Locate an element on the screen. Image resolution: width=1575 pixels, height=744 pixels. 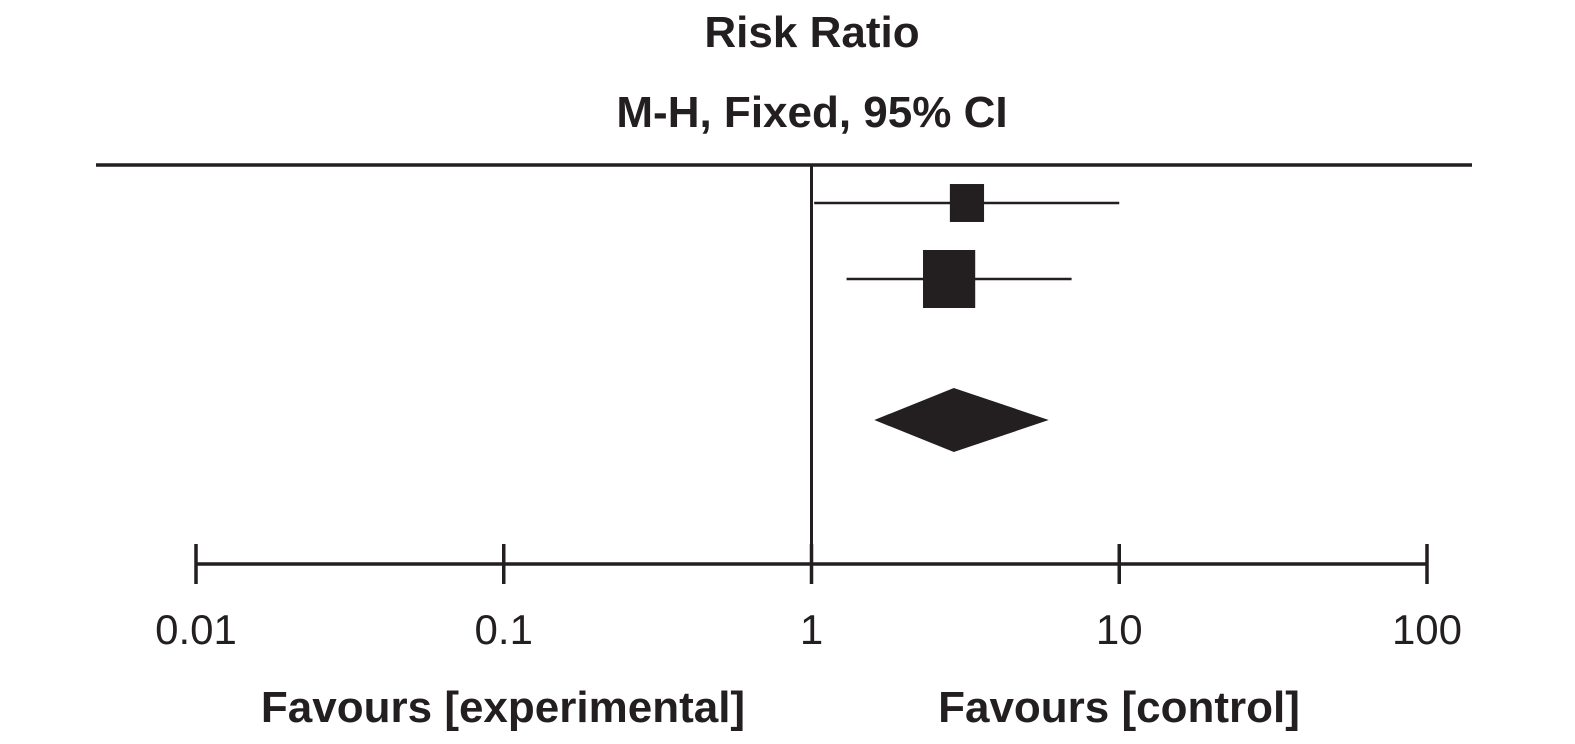
chart-subtitle: M-H, Fixed, 95% CI is located at coordinates (811, 112).